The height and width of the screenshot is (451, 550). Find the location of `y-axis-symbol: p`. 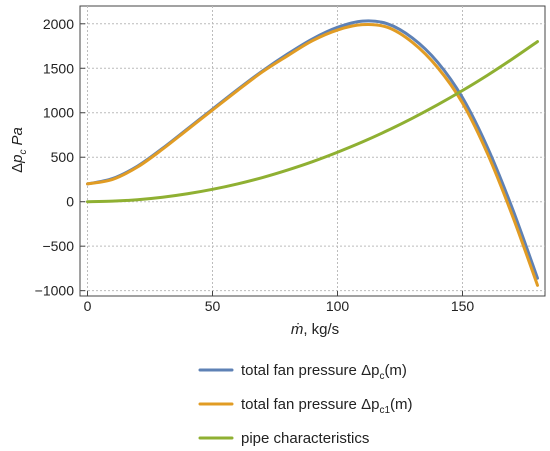

y-axis-symbol: p is located at coordinates (17, 158).